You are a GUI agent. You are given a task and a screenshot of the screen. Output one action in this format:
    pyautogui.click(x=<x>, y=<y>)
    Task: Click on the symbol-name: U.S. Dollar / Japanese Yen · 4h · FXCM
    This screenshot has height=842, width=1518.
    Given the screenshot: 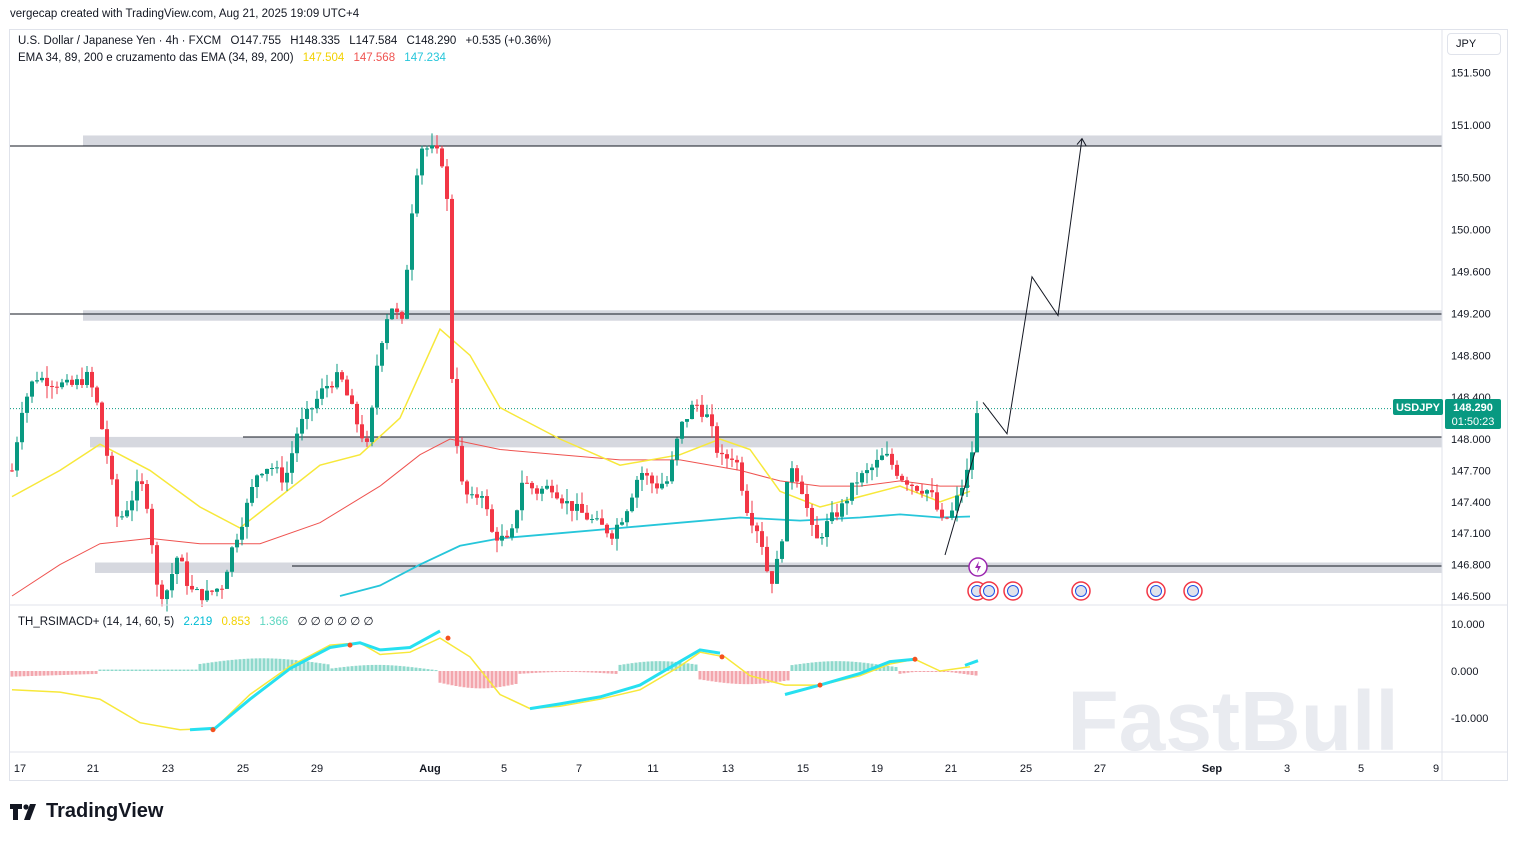 What is the action you would take?
    pyautogui.click(x=120, y=41)
    